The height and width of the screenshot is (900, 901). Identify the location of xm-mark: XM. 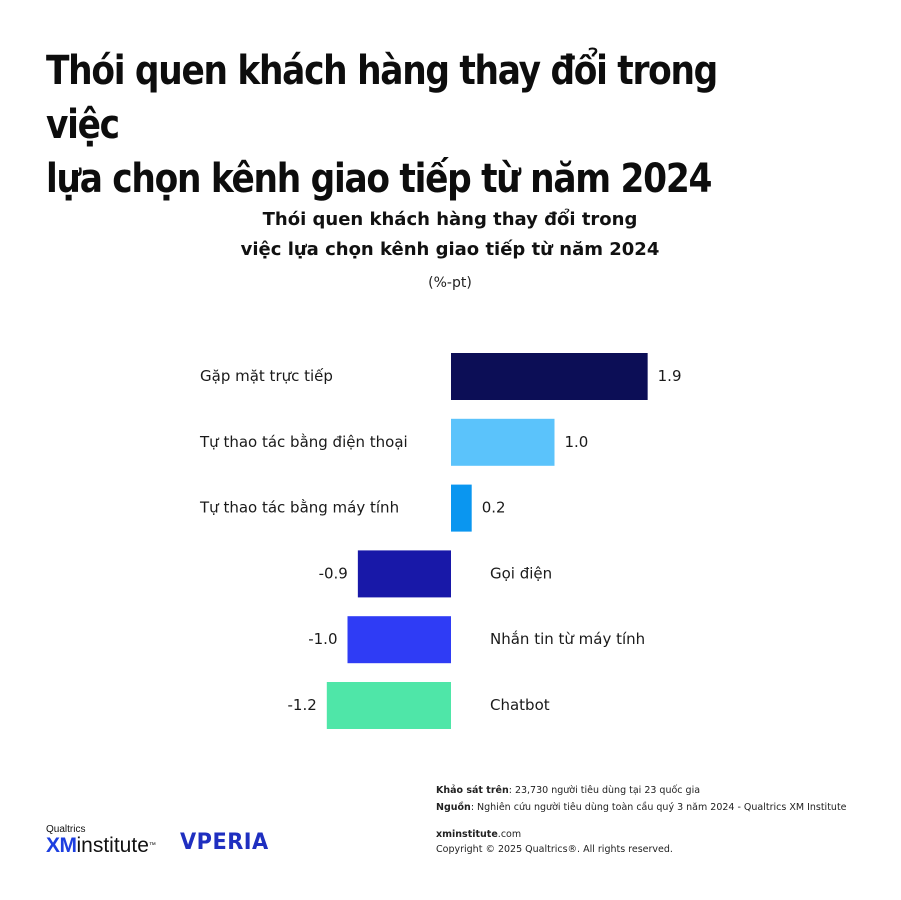
(61, 845).